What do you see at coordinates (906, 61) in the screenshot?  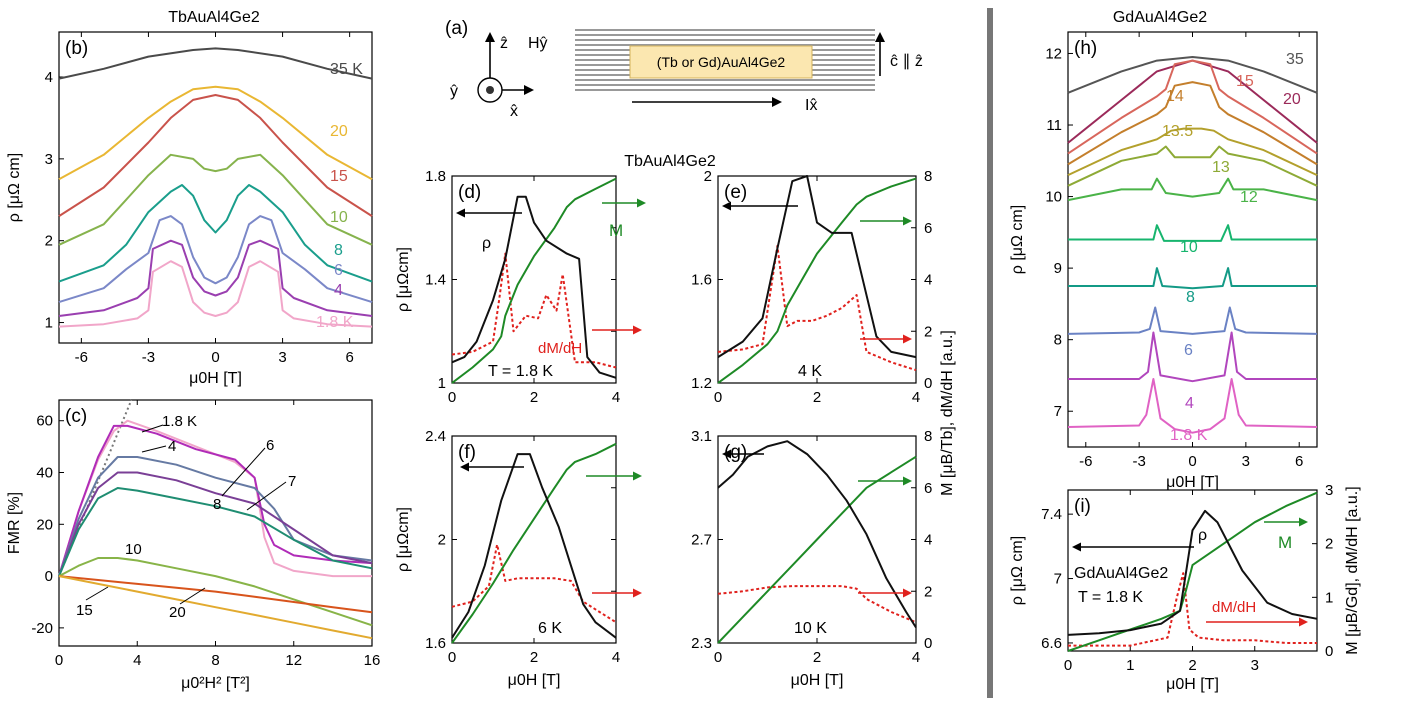 I see `c-axis-label: ĉ ∥ ẑ` at bounding box center [906, 61].